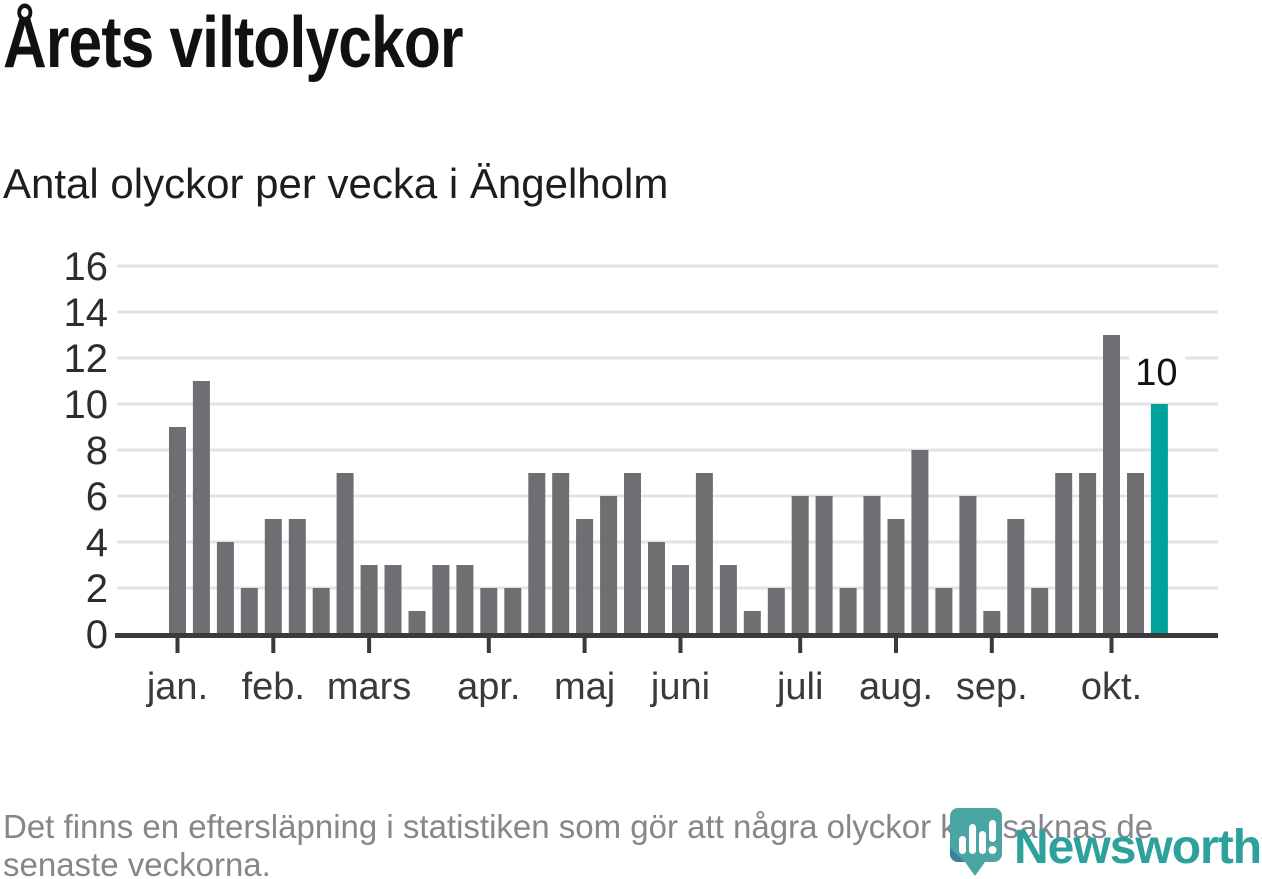  Describe the element at coordinates (97, 451) in the screenshot. I see `y-axis-label-8: 8` at that location.